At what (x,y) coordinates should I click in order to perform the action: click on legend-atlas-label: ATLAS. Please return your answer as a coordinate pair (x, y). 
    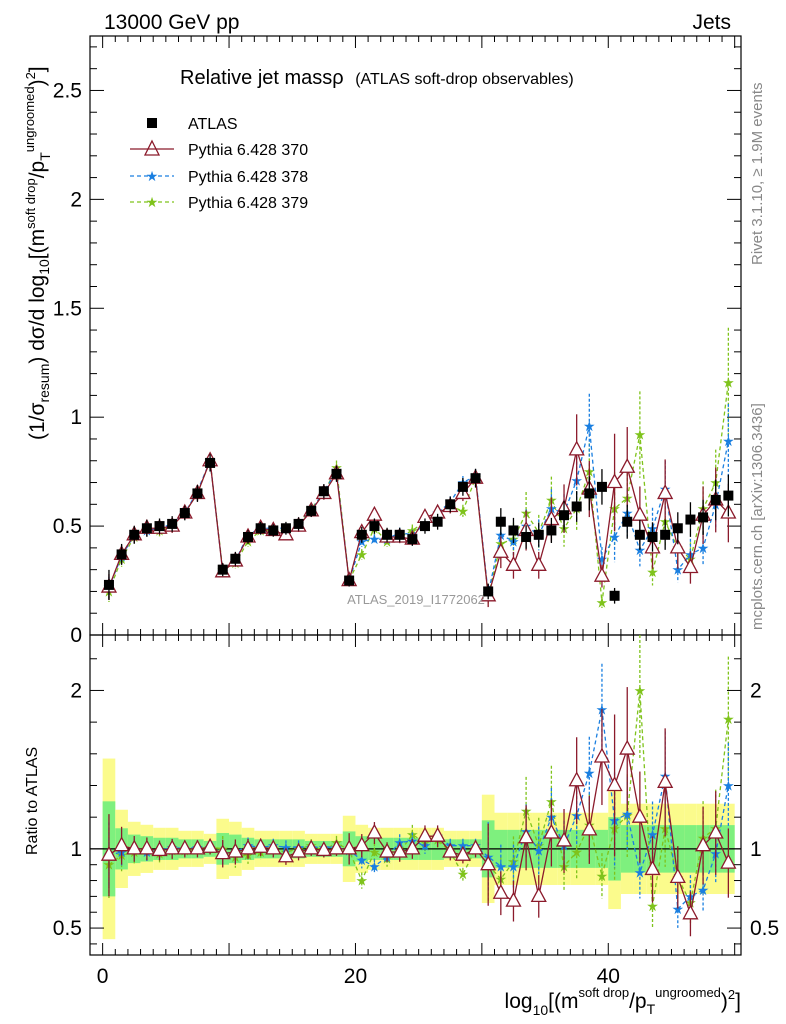
    Looking at the image, I should click on (213, 124).